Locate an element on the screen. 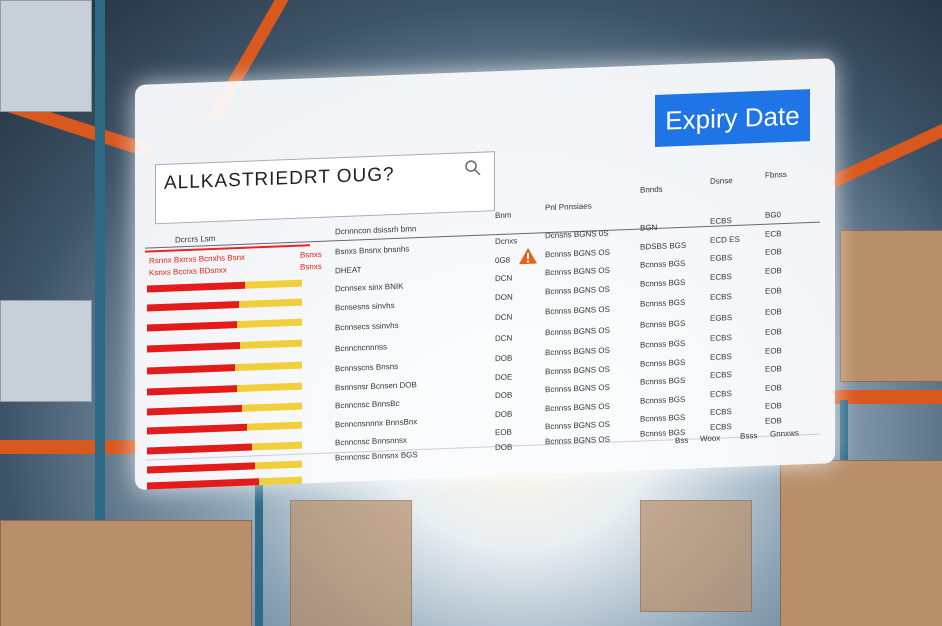 This screenshot has width=942, height=626. search-title: ALLKASTRIEDRT OUG? is located at coordinates (279, 179).